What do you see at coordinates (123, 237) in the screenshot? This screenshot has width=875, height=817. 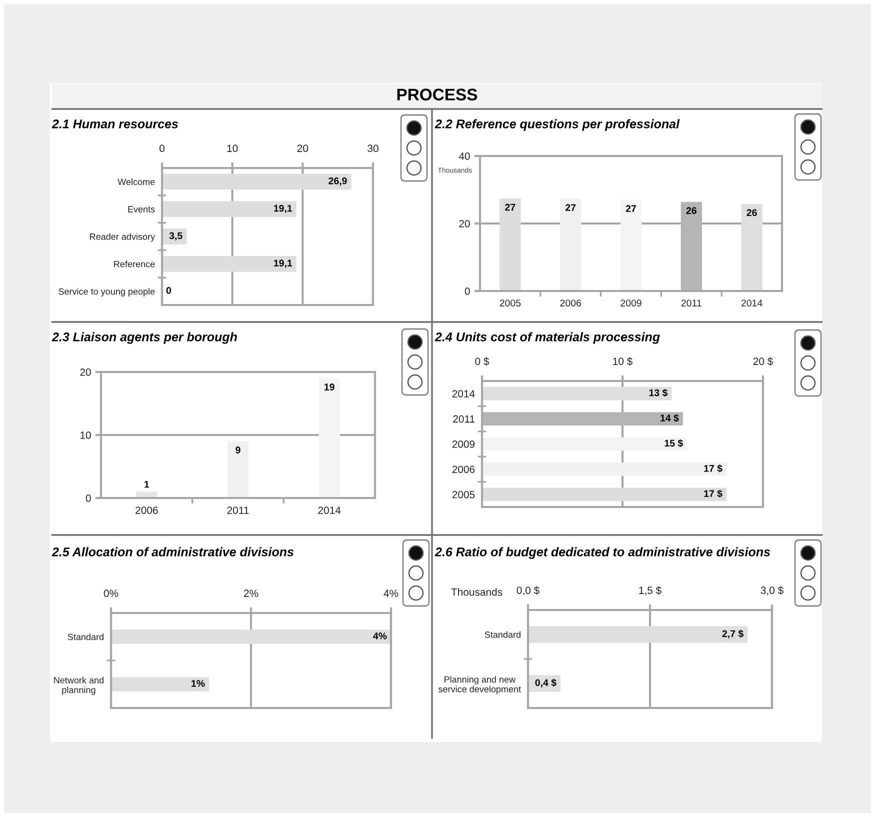 I see `y-tick-label: Reader advisory` at bounding box center [123, 237].